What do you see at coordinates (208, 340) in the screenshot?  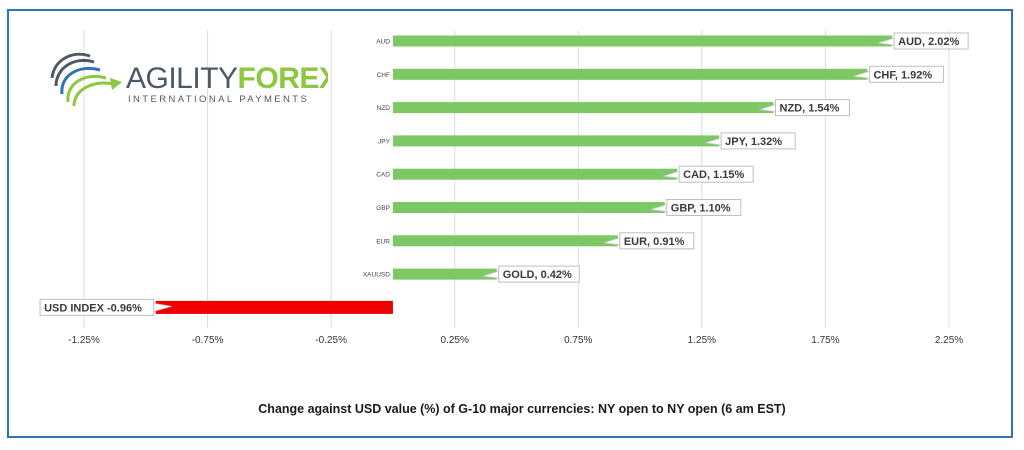 I see `x-tick-label: -0.75%` at bounding box center [208, 340].